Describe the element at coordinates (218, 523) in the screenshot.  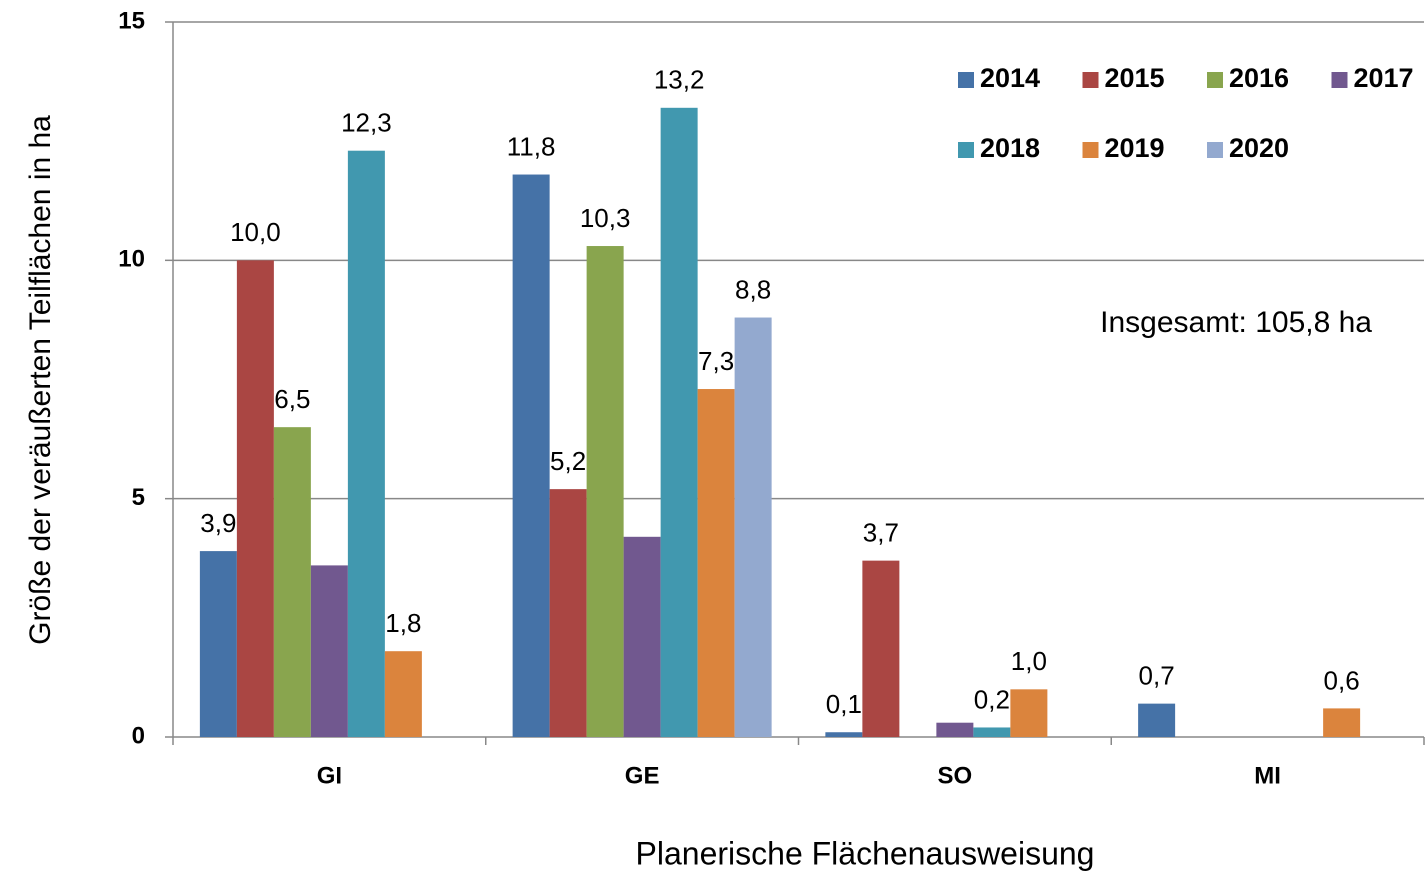
I see `value-label: 3,9` at that location.